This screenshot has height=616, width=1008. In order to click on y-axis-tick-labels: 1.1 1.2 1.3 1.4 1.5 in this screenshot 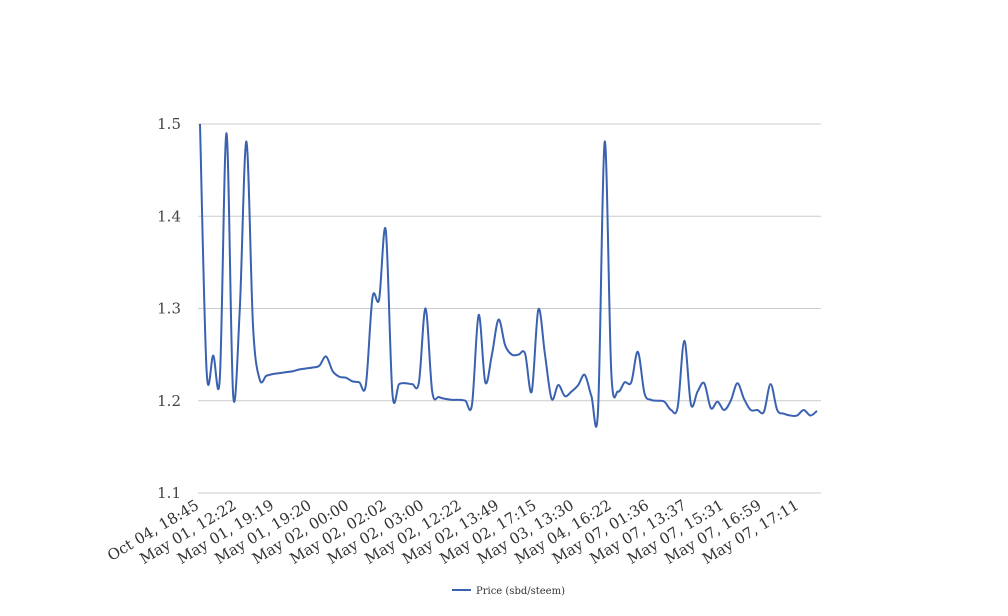, I will do `click(169, 308)`.